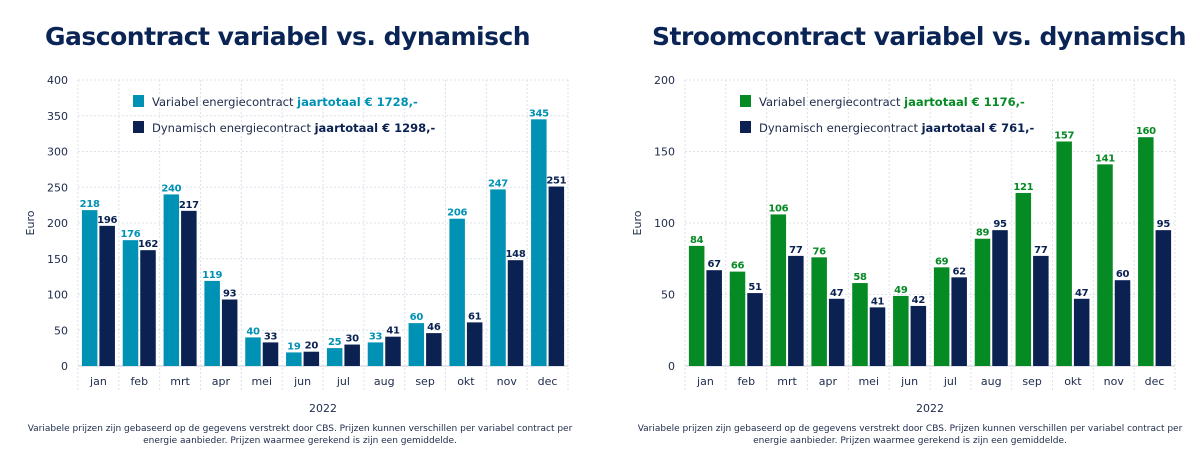  What do you see at coordinates (57, 80) in the screenshot?
I see `y-tick-label: 400` at bounding box center [57, 80].